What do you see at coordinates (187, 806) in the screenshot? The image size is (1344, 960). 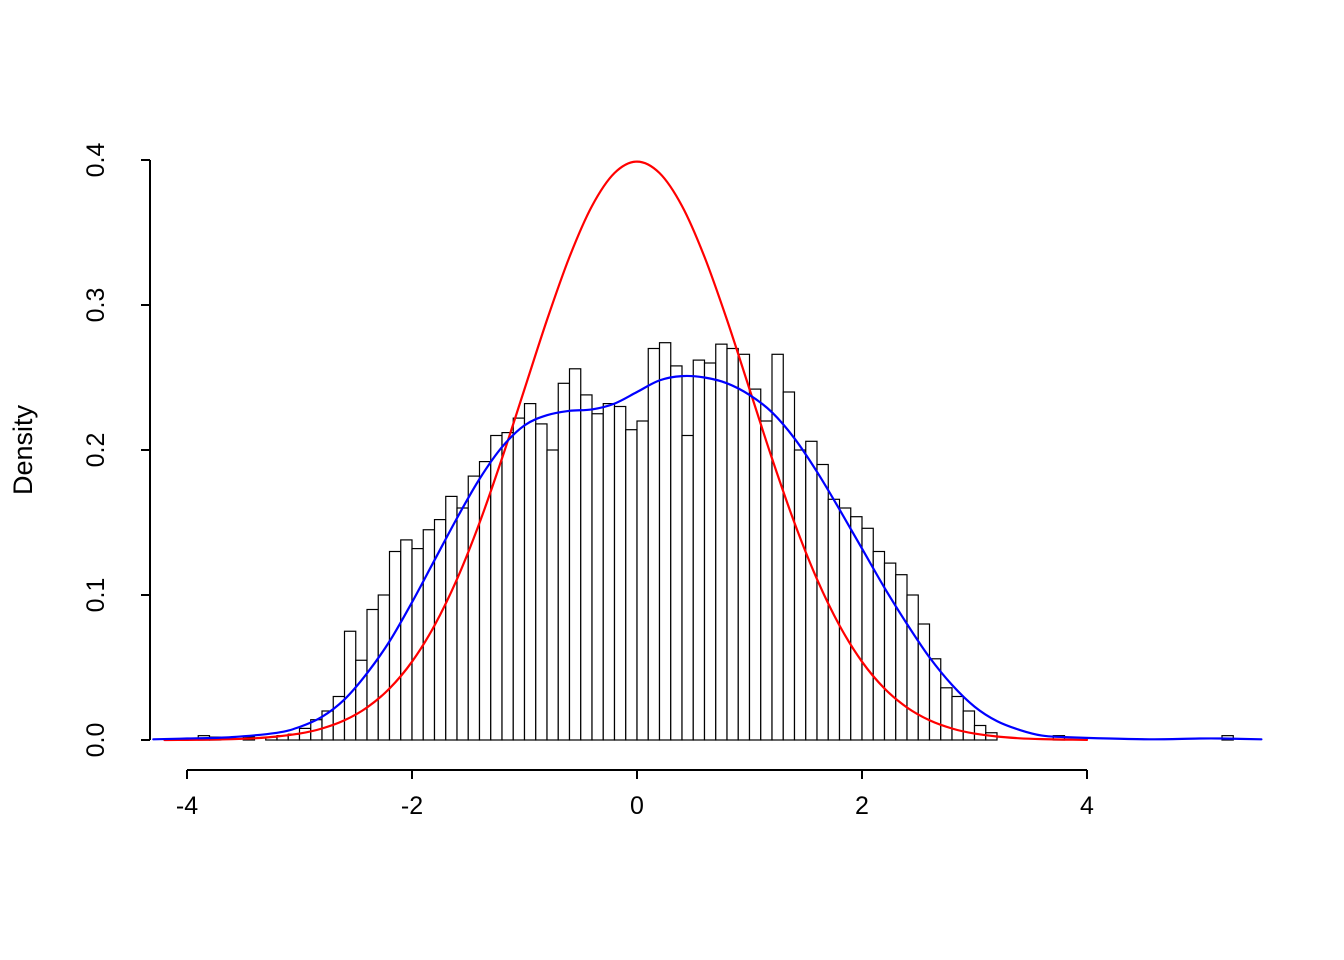 I see `x-axis-tick-label: -4` at bounding box center [187, 806].